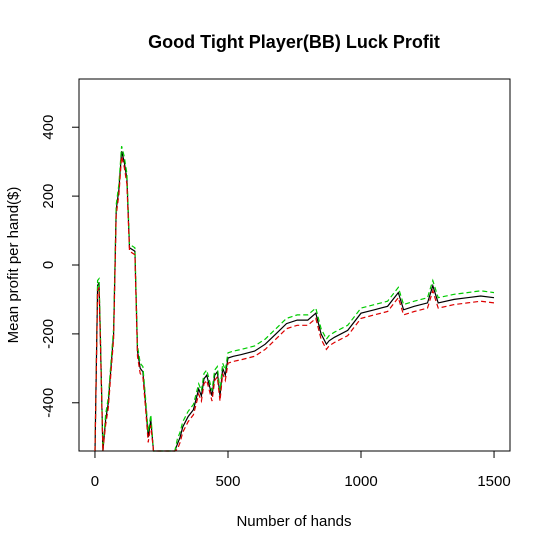 The width and height of the screenshot is (550, 550). Describe the element at coordinates (227, 481) in the screenshot. I see `x-tick-label: 500` at that location.